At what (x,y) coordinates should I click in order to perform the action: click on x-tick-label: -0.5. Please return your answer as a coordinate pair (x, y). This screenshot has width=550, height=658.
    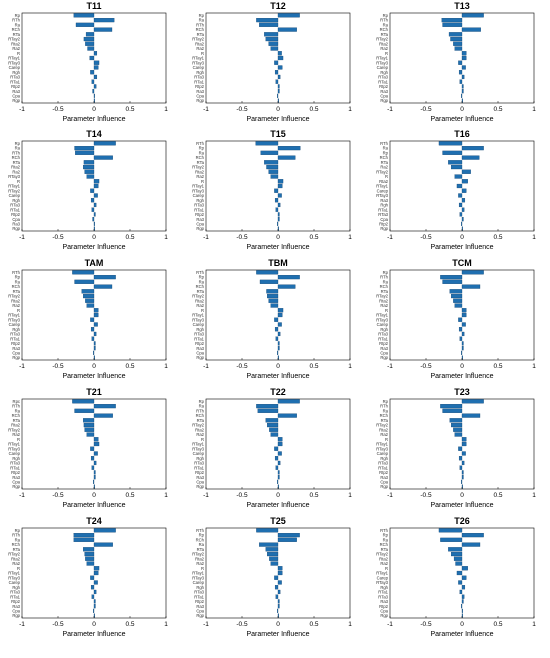
    Looking at the image, I should click on (58, 495).